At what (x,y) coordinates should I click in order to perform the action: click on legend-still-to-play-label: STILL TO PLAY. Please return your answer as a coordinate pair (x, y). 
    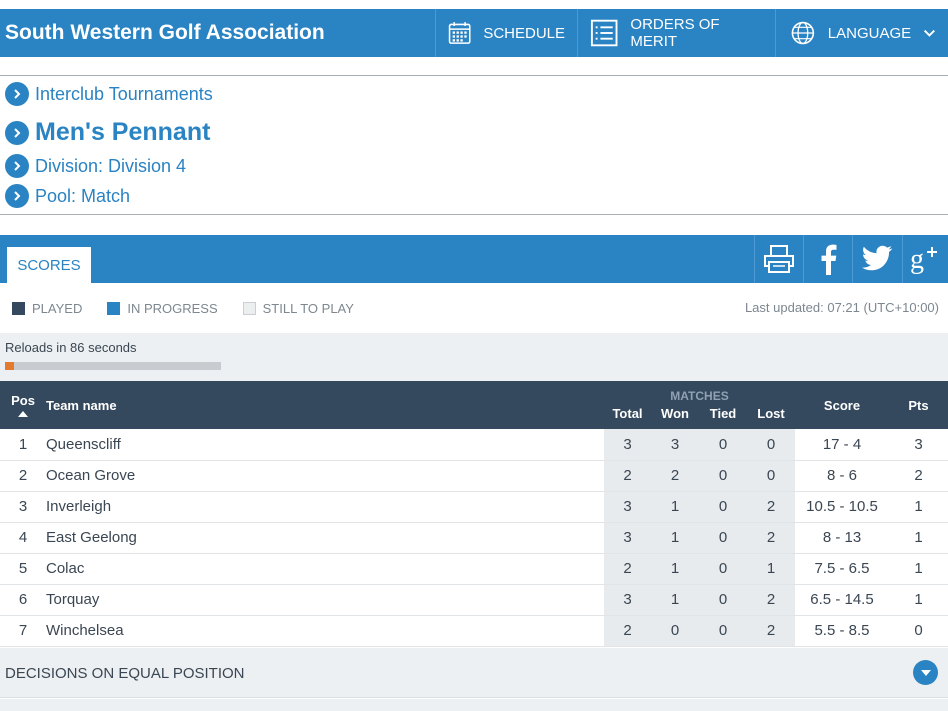
    Looking at the image, I should click on (308, 308).